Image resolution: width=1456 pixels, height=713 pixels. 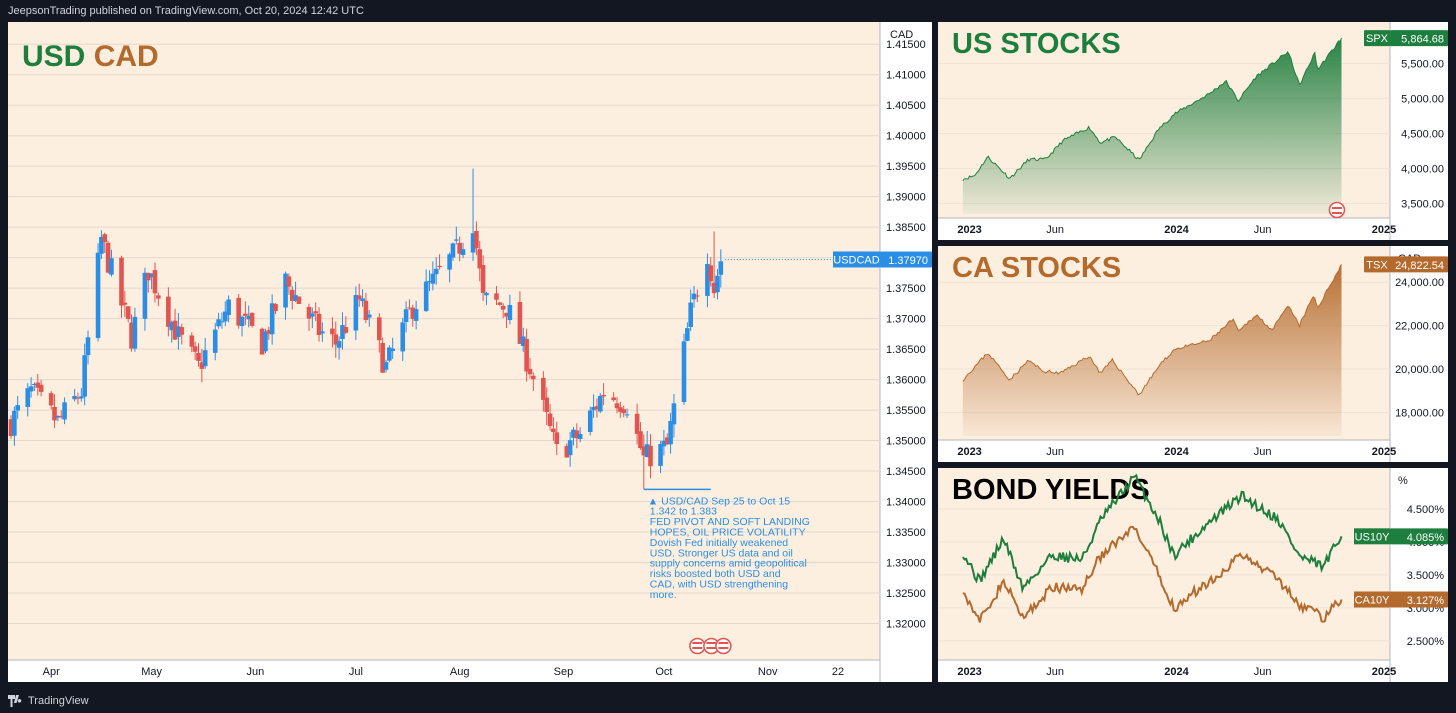 I want to click on bond-yields-time-axis, so click(x=1164, y=671).